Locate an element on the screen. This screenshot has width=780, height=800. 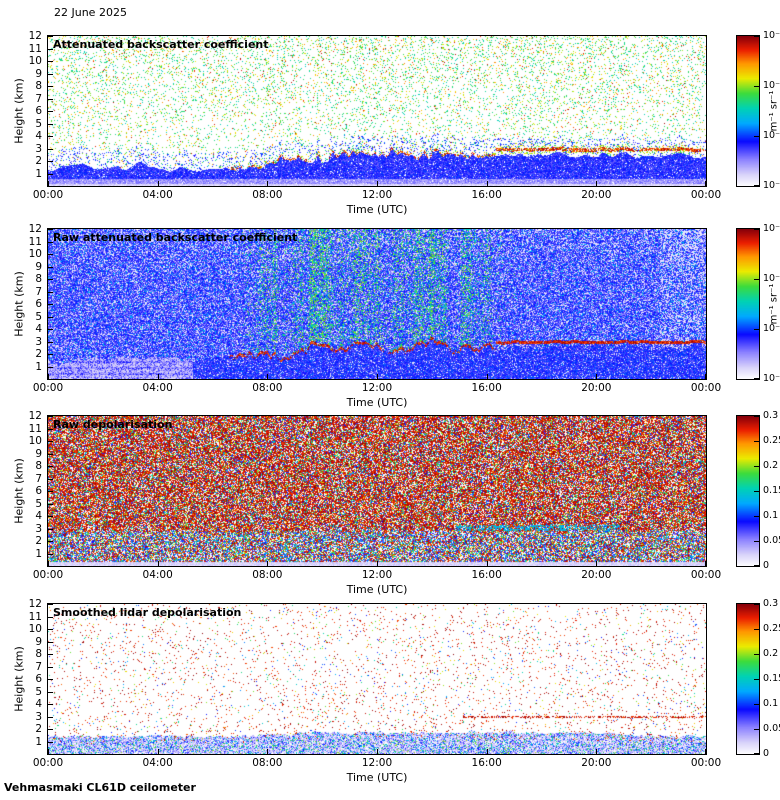
y-tick-label: 9 is located at coordinates (38, 73).